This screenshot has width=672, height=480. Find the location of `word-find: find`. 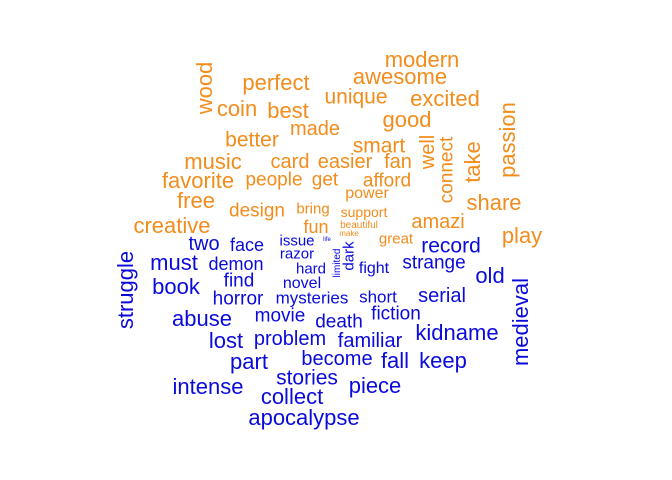

word-find: find is located at coordinates (239, 281).